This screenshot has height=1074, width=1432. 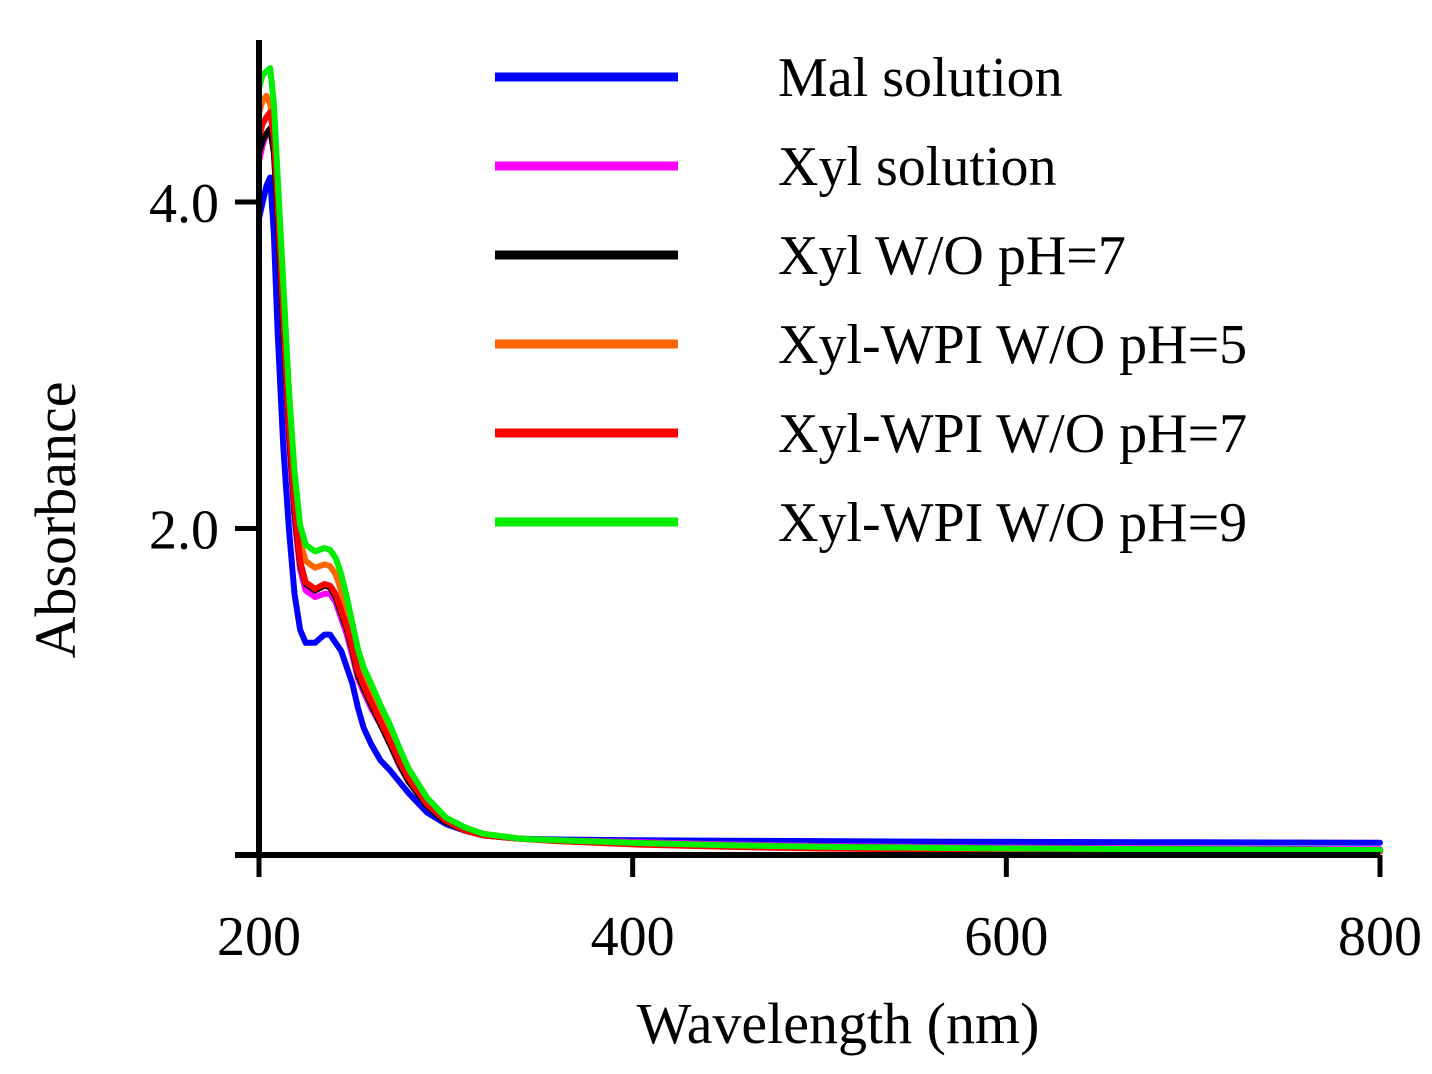 I want to click on x-axis-title: Wavelength (nm), so click(x=838, y=1023).